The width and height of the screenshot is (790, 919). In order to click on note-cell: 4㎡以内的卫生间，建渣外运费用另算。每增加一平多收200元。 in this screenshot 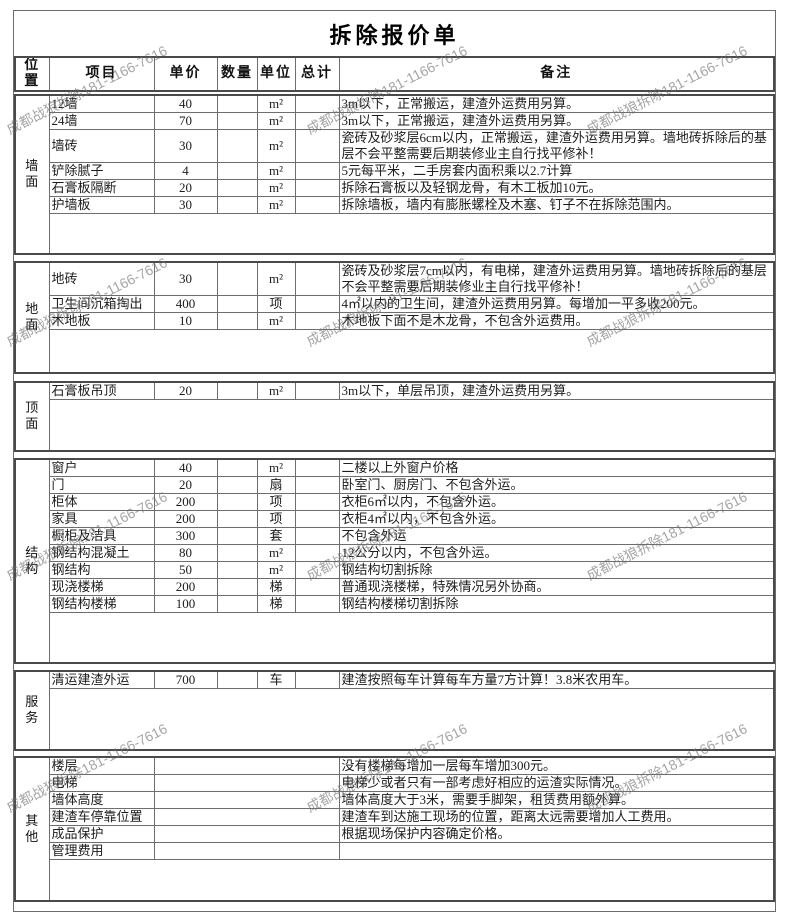, I will do `click(556, 303)`.